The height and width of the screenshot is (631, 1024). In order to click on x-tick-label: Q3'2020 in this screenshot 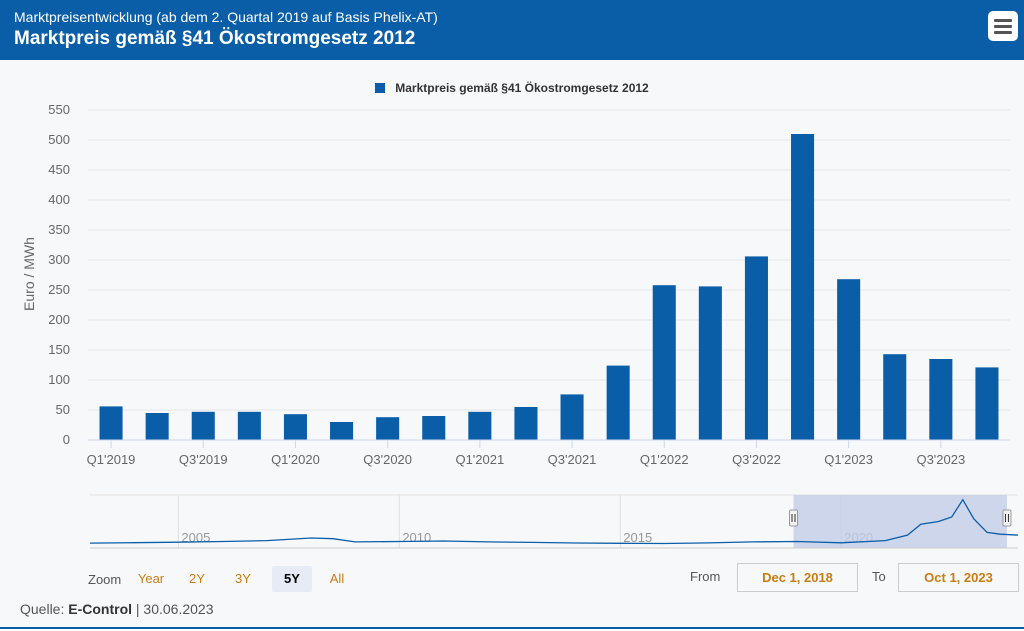, I will do `click(387, 459)`.